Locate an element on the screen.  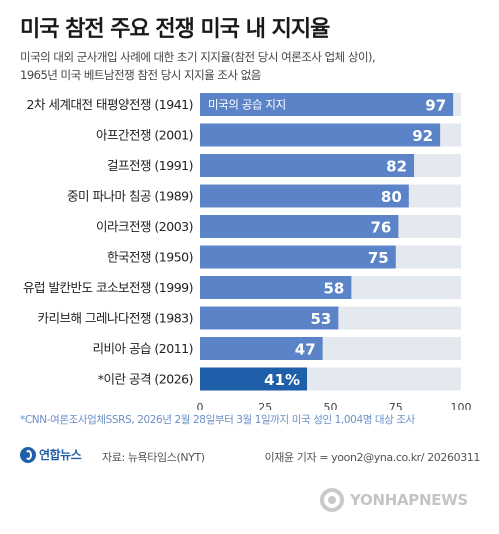
reporter-credit: 이재윤 기자 = yoon2@yna.co.kr/ 20260311 is located at coordinates (372, 457).